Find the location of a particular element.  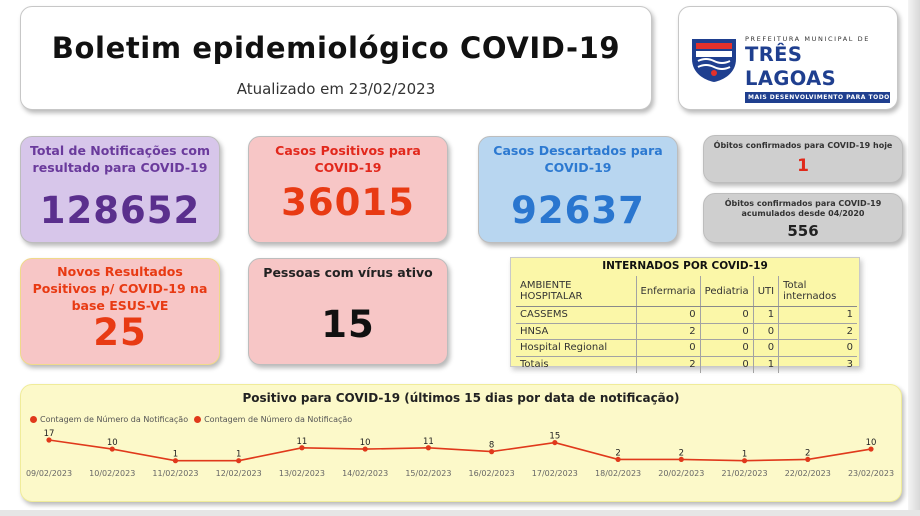

data-label: 15 is located at coordinates (554, 437).